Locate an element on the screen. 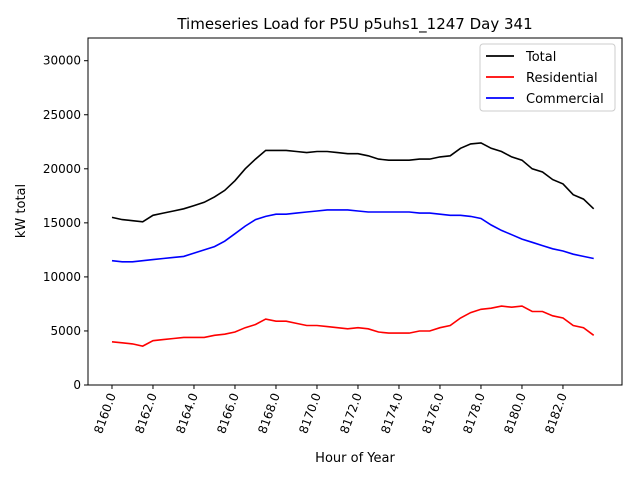 This screenshot has width=640, height=484. y-axis-label: kW total is located at coordinates (21, 211).